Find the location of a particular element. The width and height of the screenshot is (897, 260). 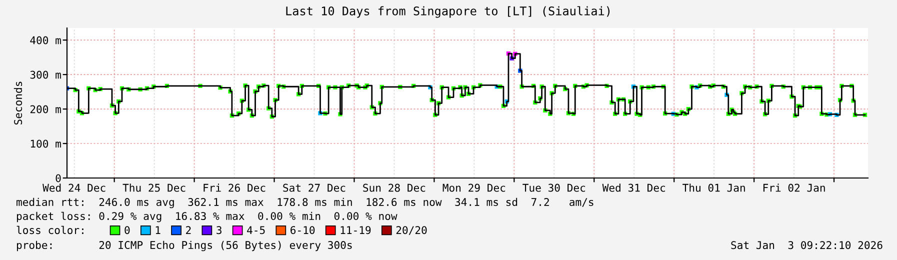

x-tick-label: Wed 24 Dec is located at coordinates (74, 188).